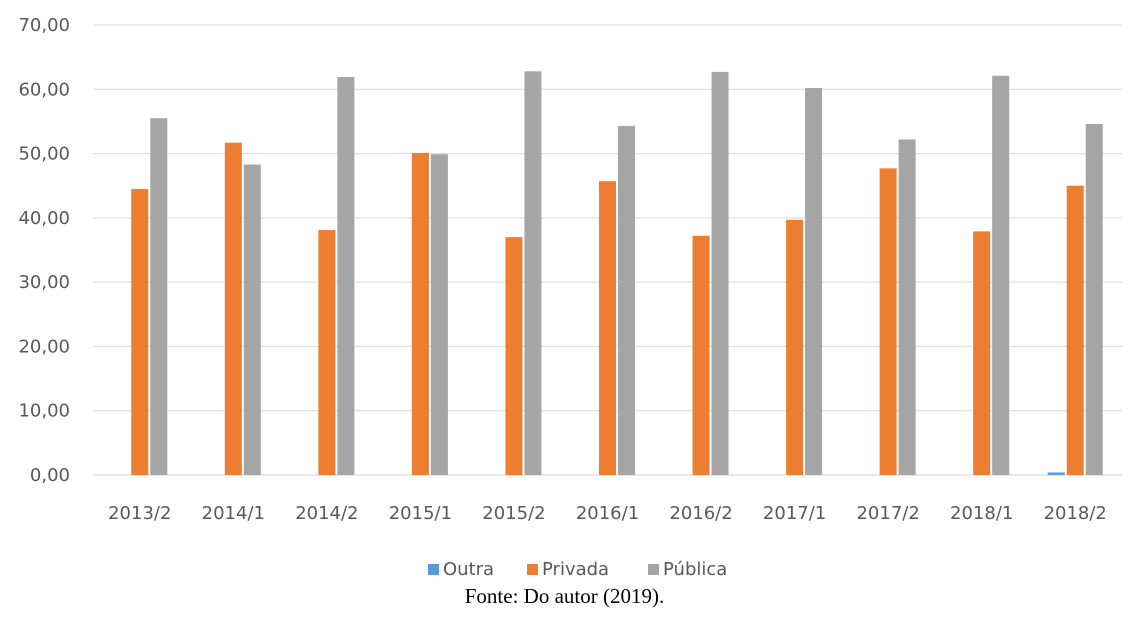  What do you see at coordinates (564, 596) in the screenshot?
I see `source-caption: Fonte: Do autor (2019).` at bounding box center [564, 596].